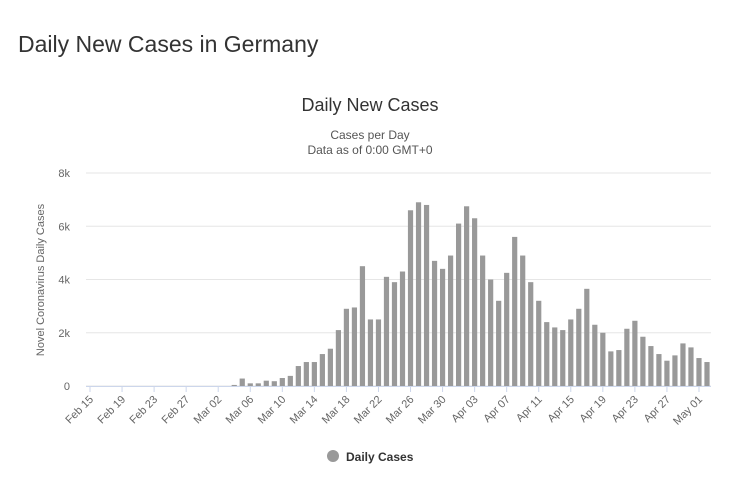 Image resolution: width=731 pixels, height=493 pixels. What do you see at coordinates (593, 409) in the screenshot?
I see `x-tick-label: Apr 19` at bounding box center [593, 409].